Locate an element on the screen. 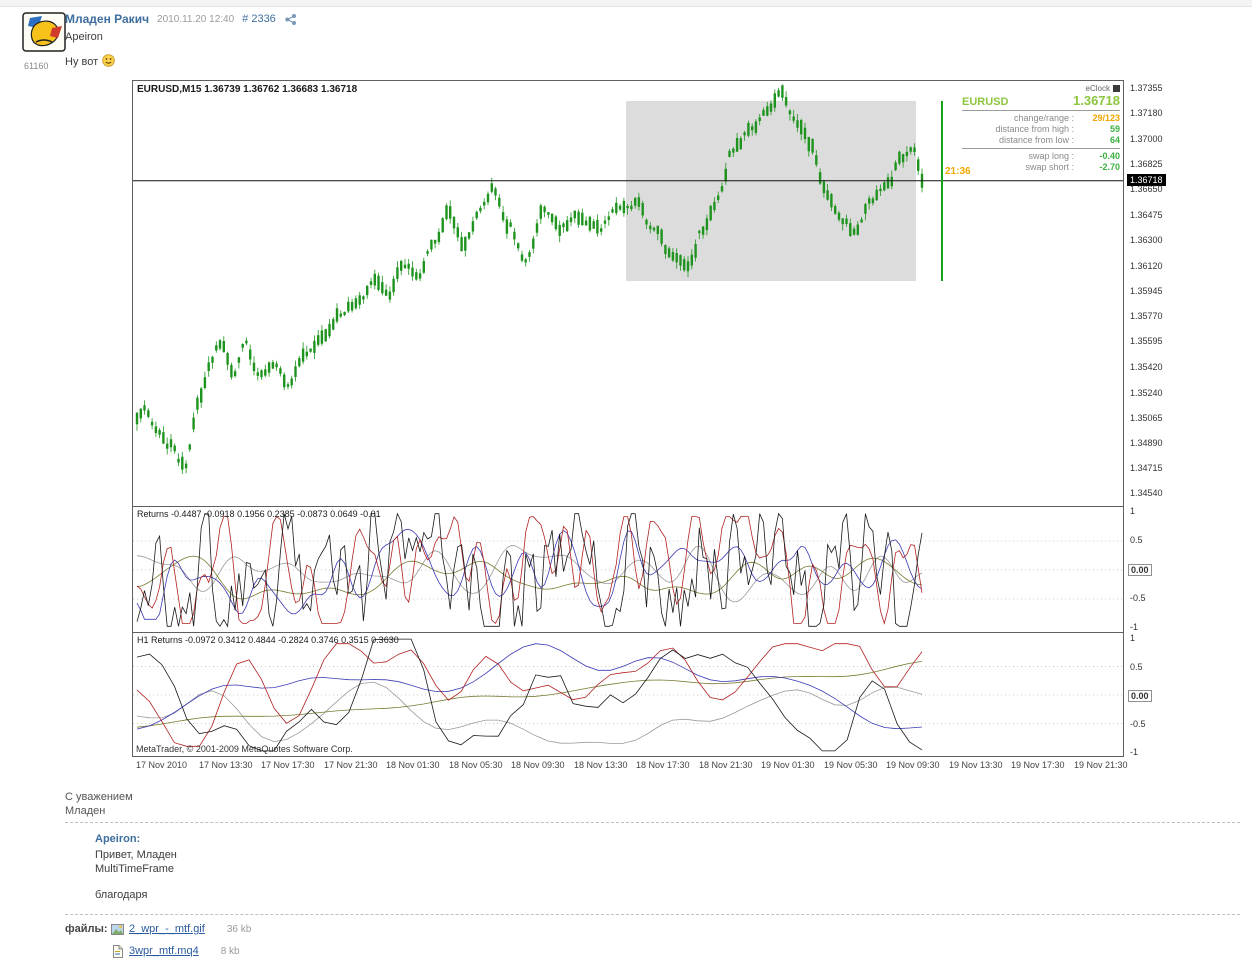 This screenshot has width=1252, height=965. price-scale-label: 1.34890 is located at coordinates (1146, 443).